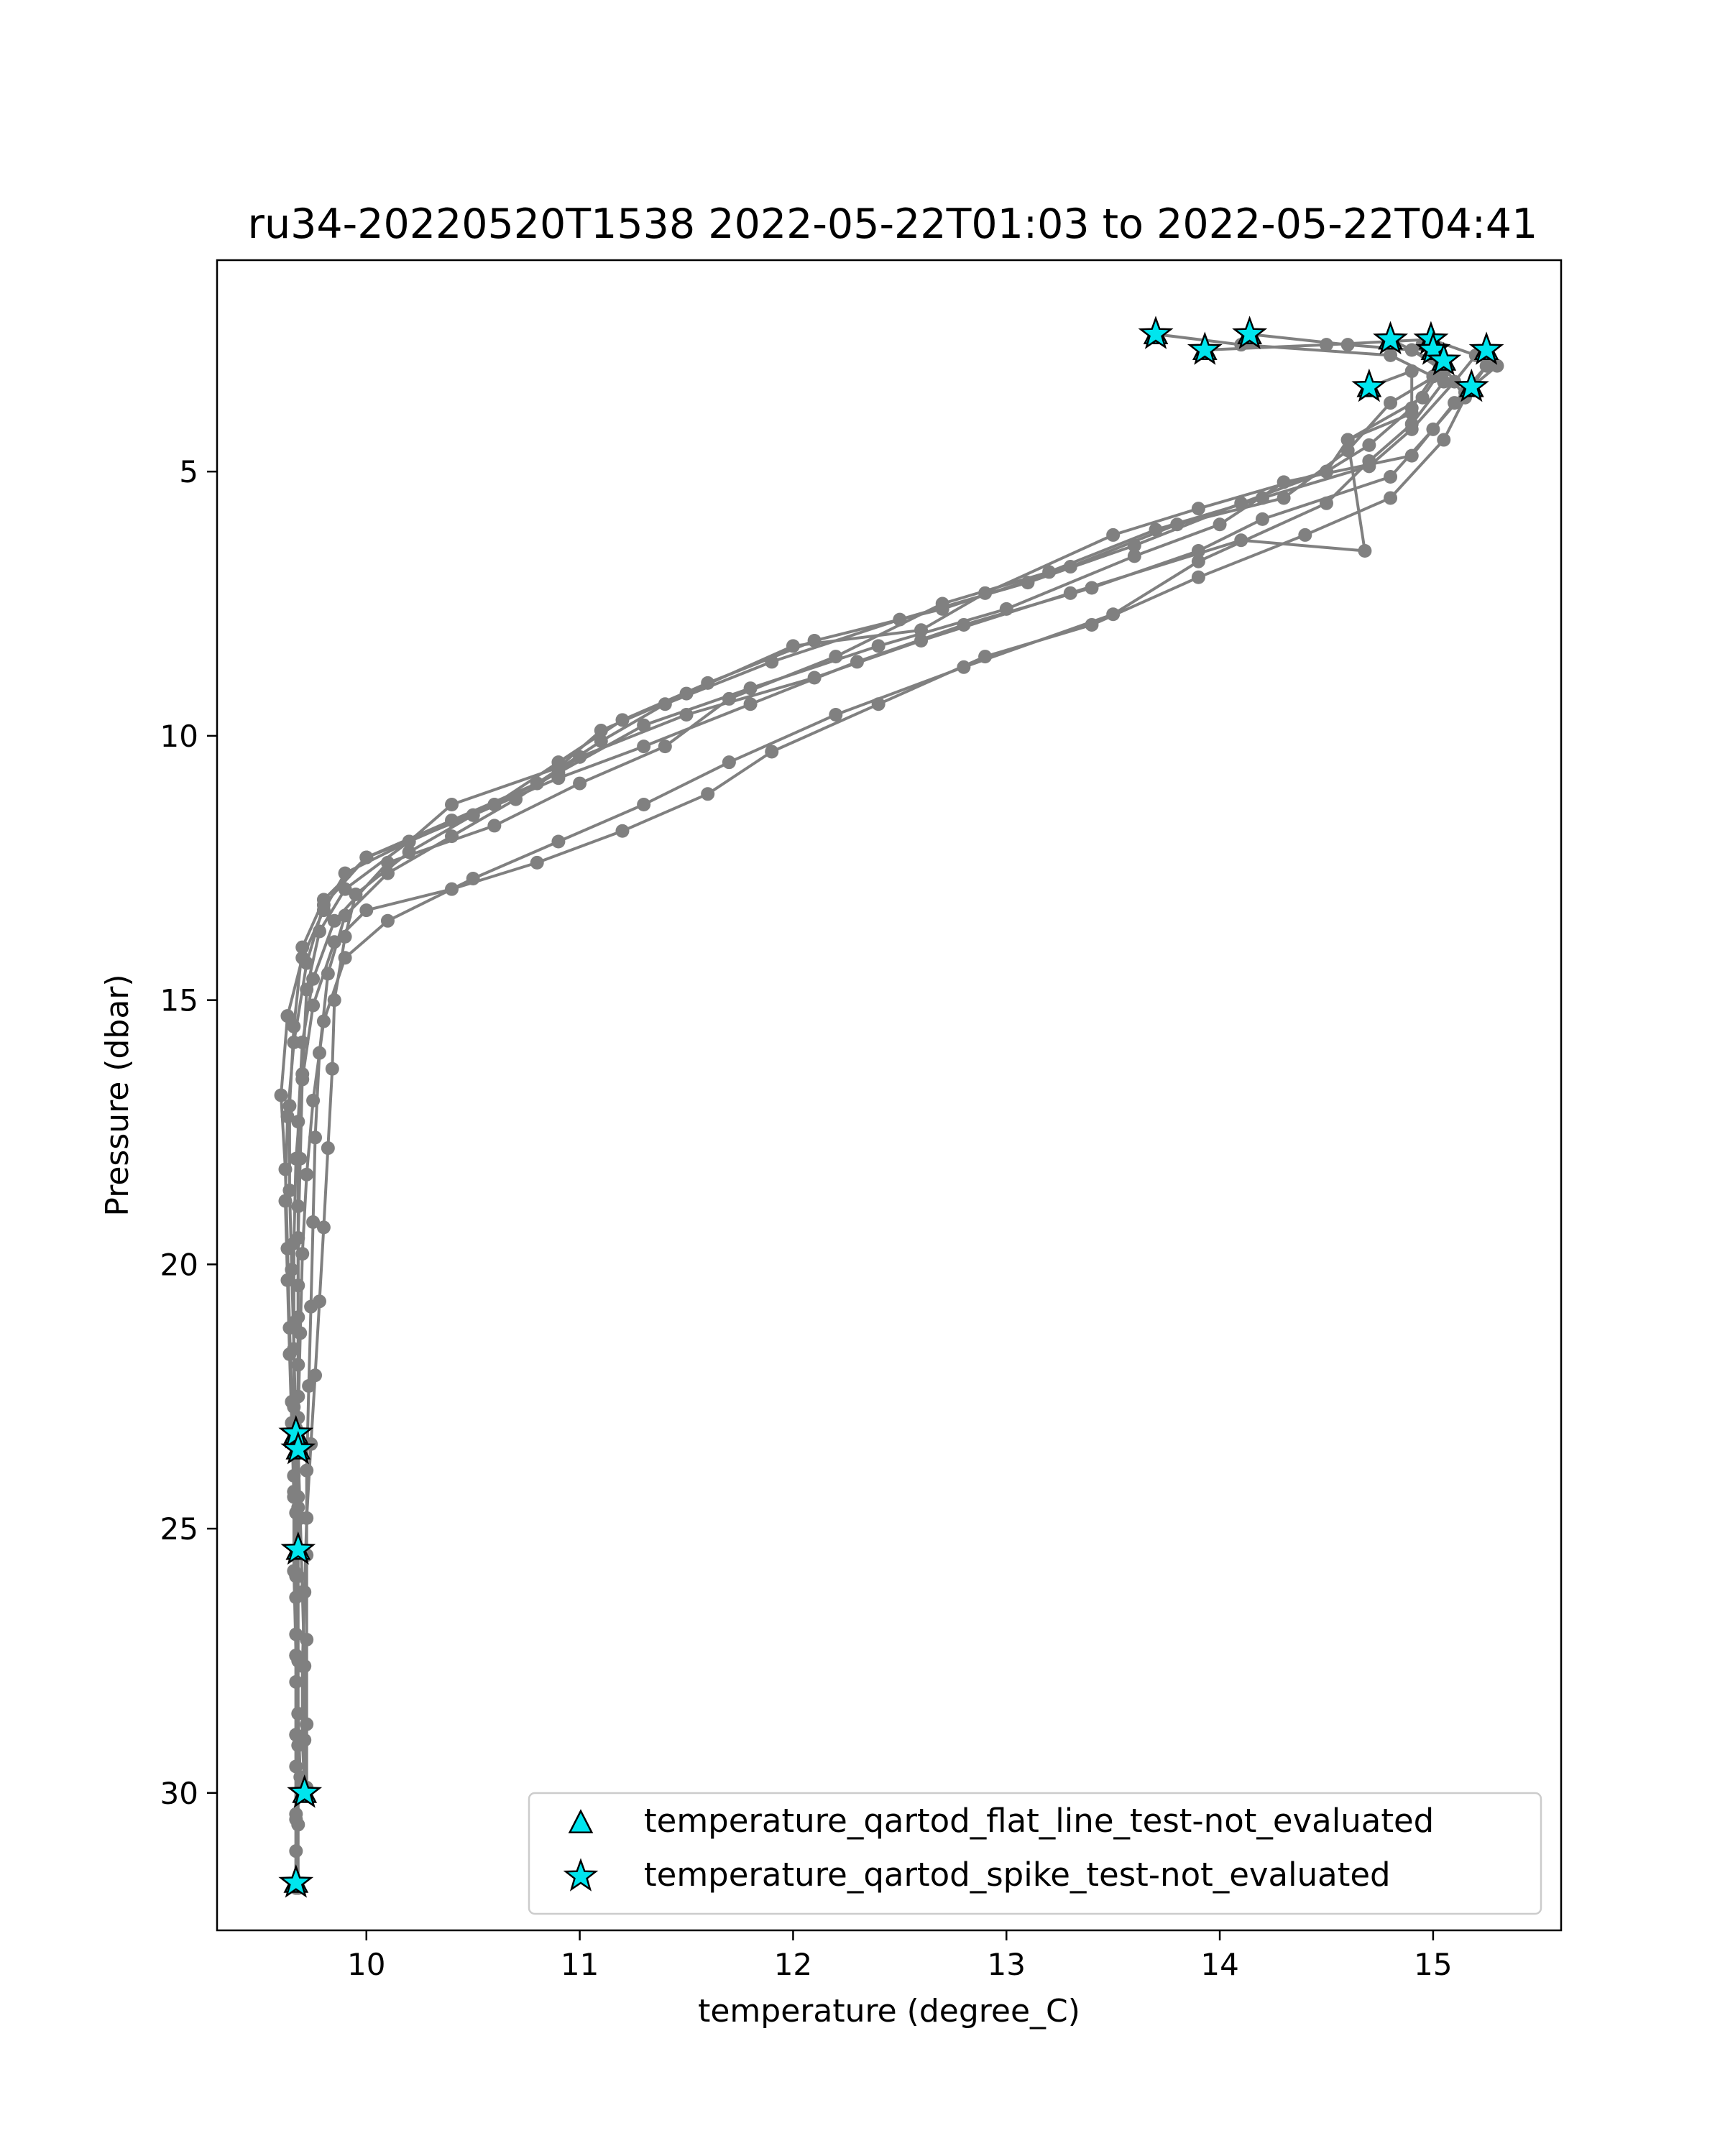 Image resolution: width=1725 pixels, height=2156 pixels. Describe the element at coordinates (179, 1001) in the screenshot. I see `y-tick-label: 15` at that location.